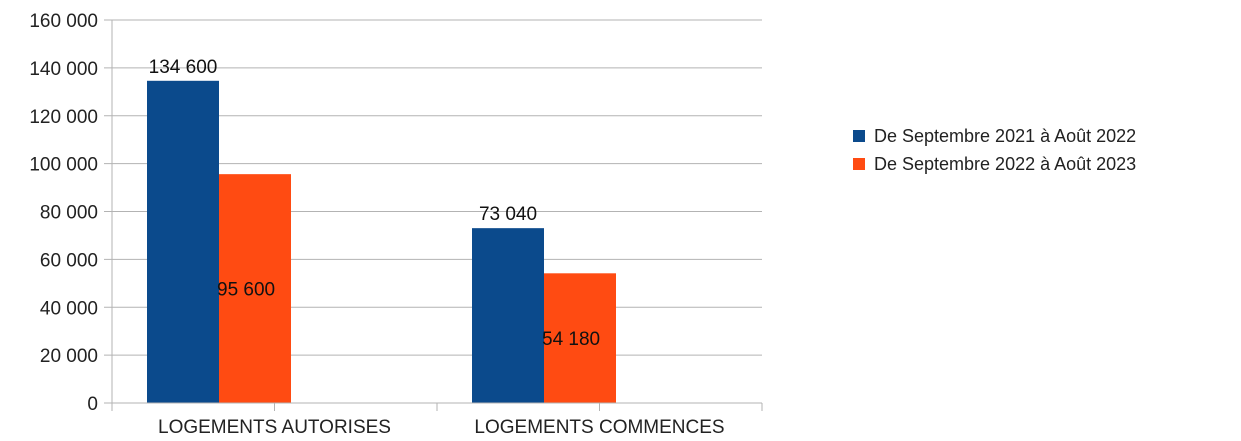  What do you see at coordinates (92, 404) in the screenshot?
I see `y-tick-label: 0` at bounding box center [92, 404].